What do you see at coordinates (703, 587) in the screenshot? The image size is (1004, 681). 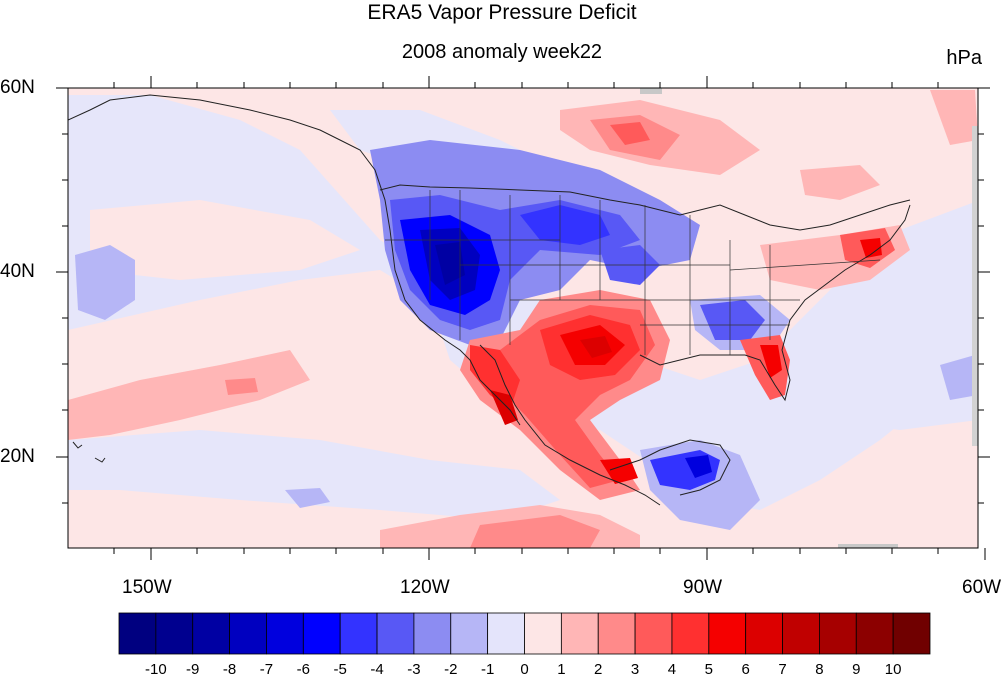 I see `lon-label-90w: 90W` at bounding box center [703, 587].